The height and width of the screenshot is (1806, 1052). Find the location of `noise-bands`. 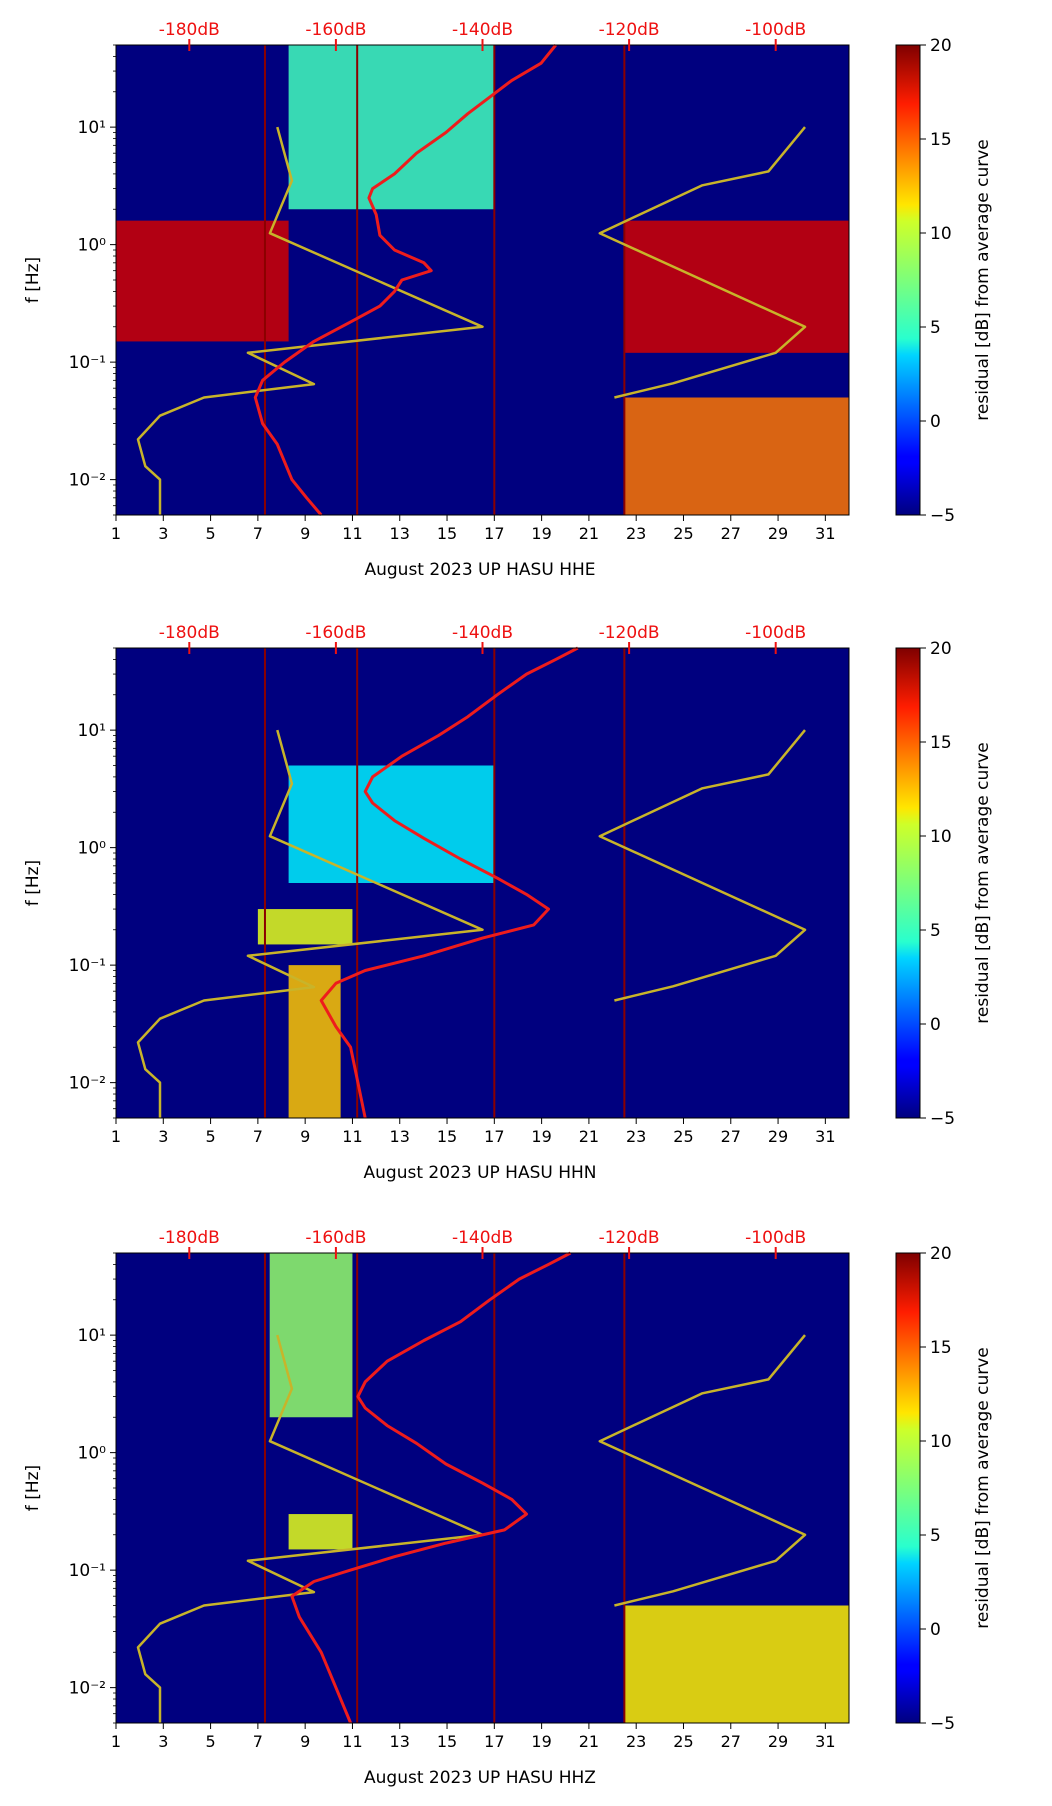

noise-bands is located at coordinates (376, 941).